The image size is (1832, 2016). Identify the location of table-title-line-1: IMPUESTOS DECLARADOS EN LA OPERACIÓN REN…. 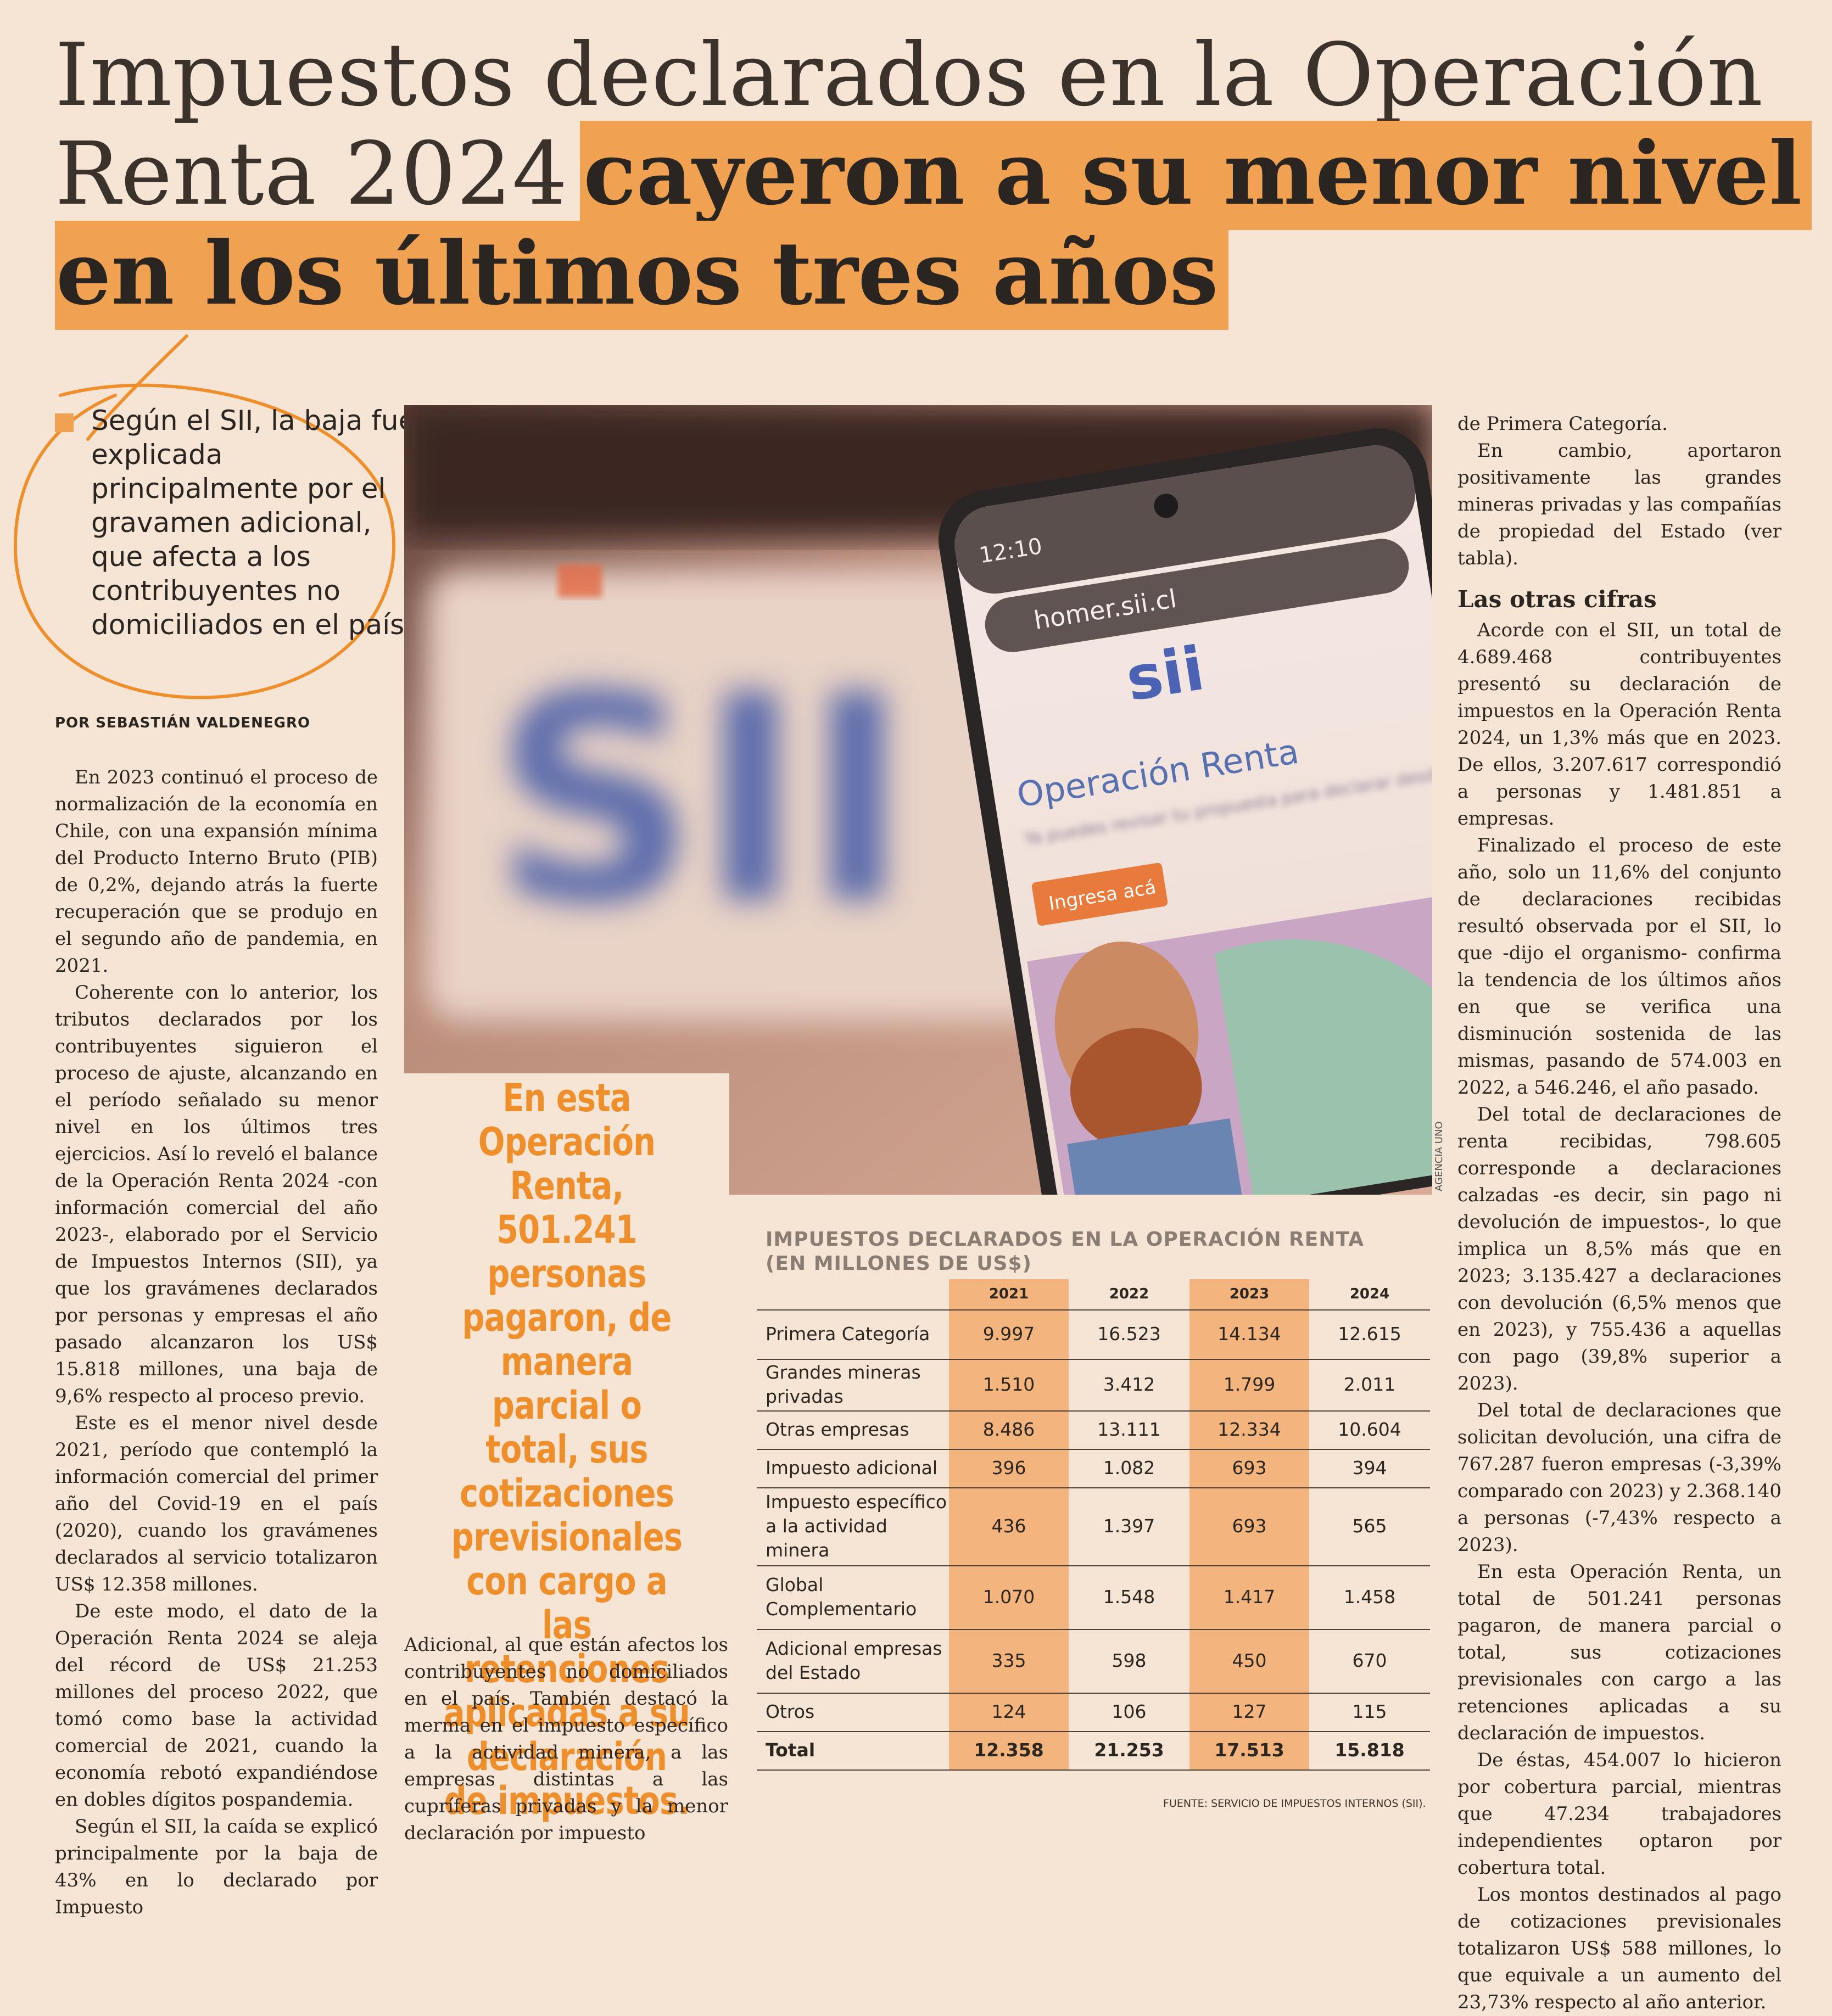
(1065, 1239).